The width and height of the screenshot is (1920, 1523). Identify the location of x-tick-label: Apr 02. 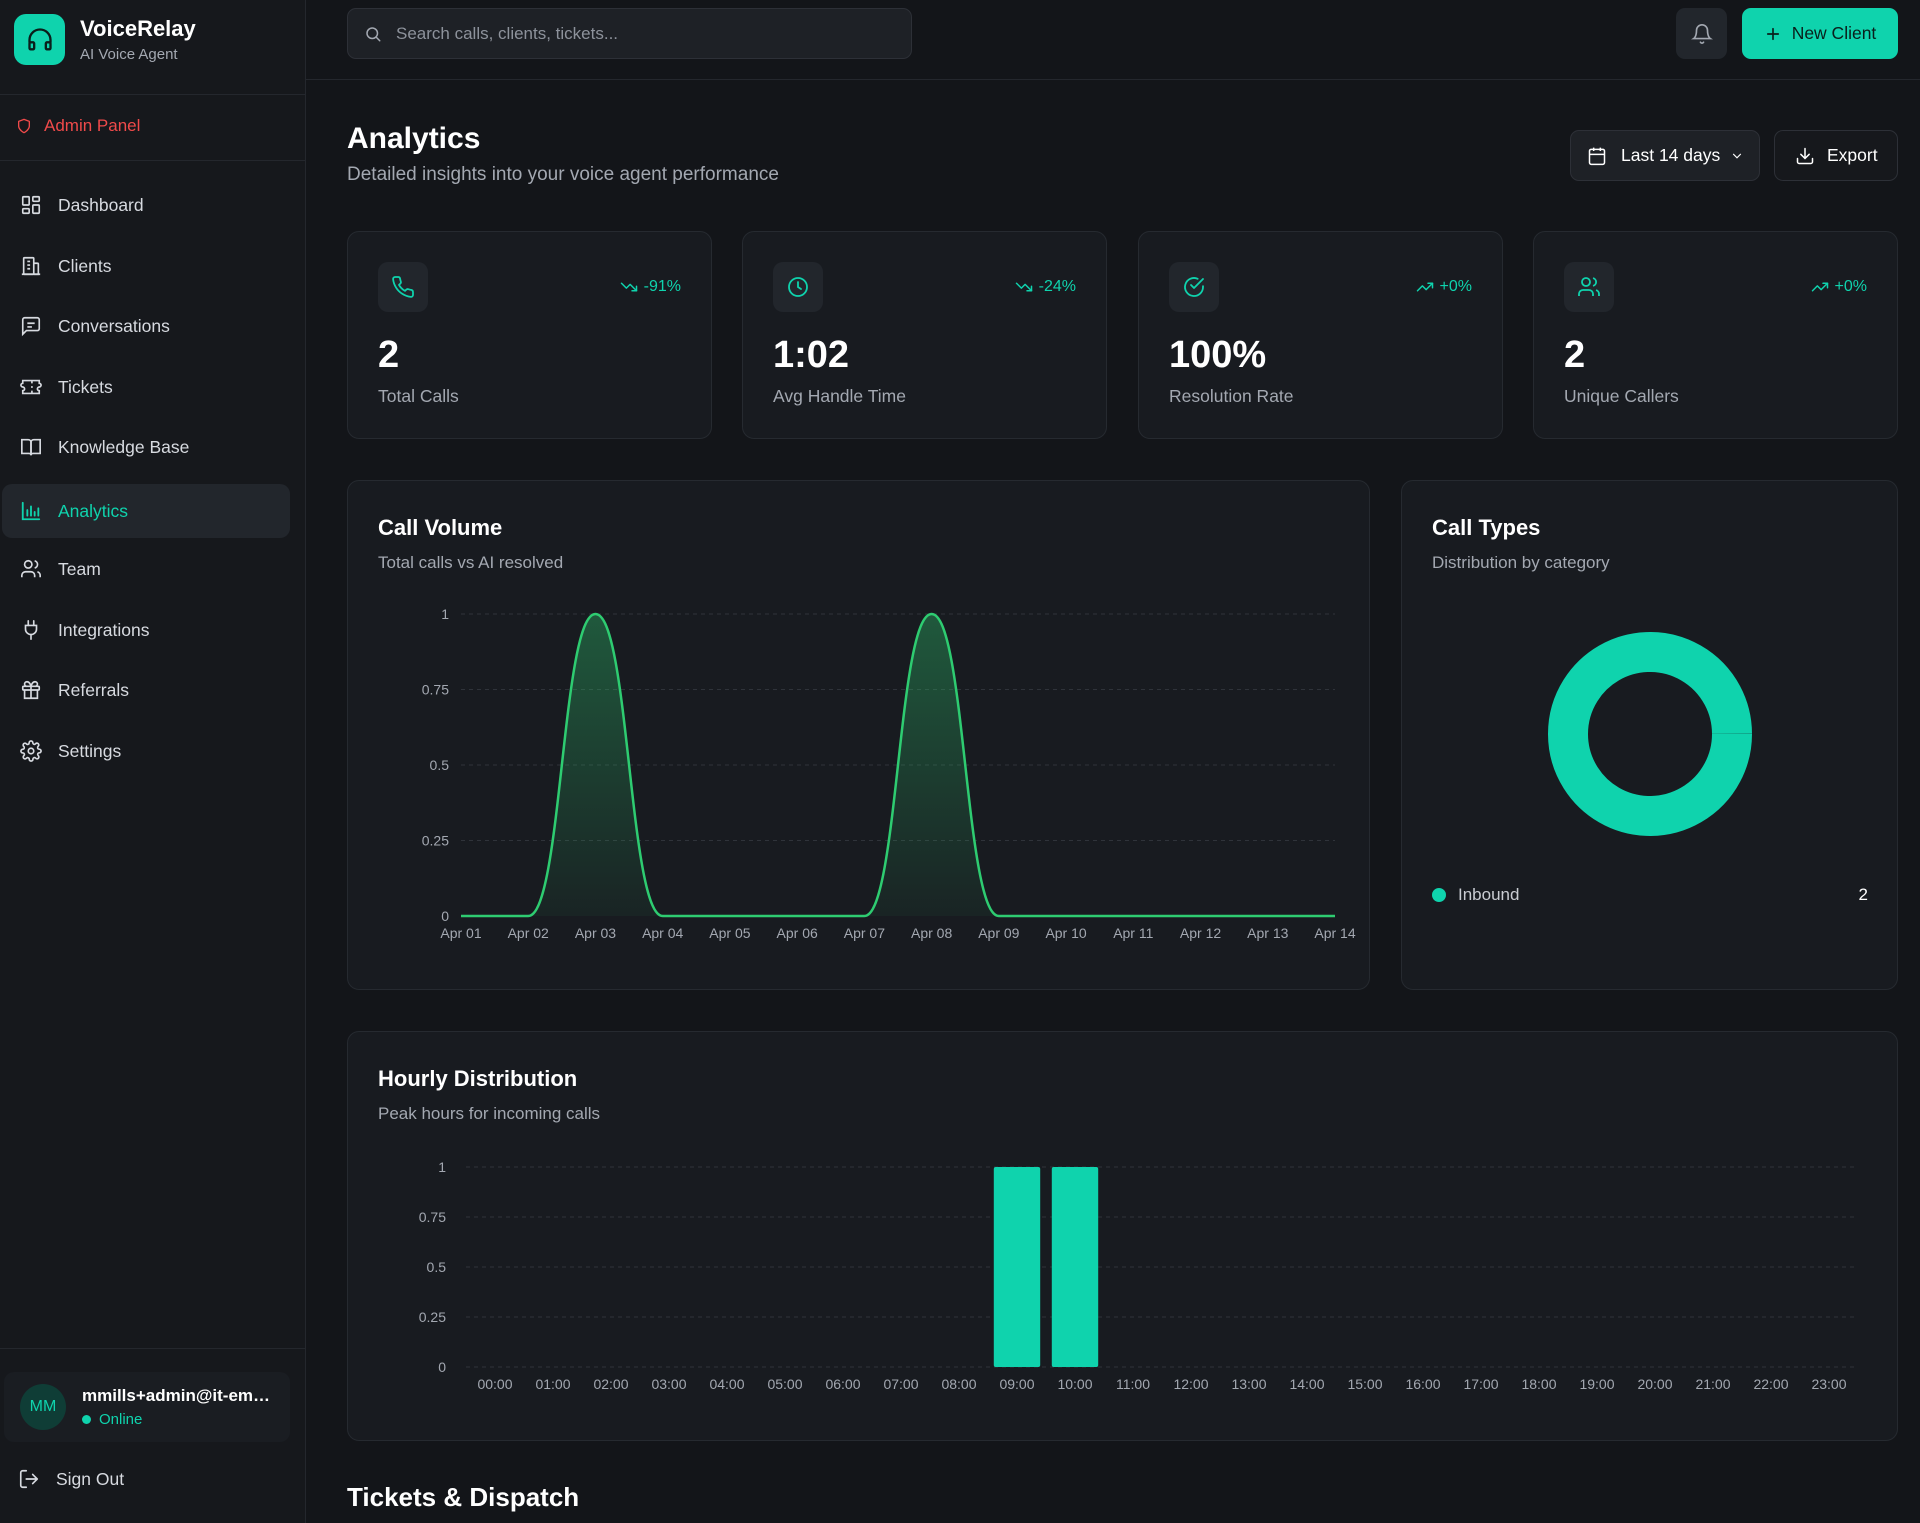
(528, 933).